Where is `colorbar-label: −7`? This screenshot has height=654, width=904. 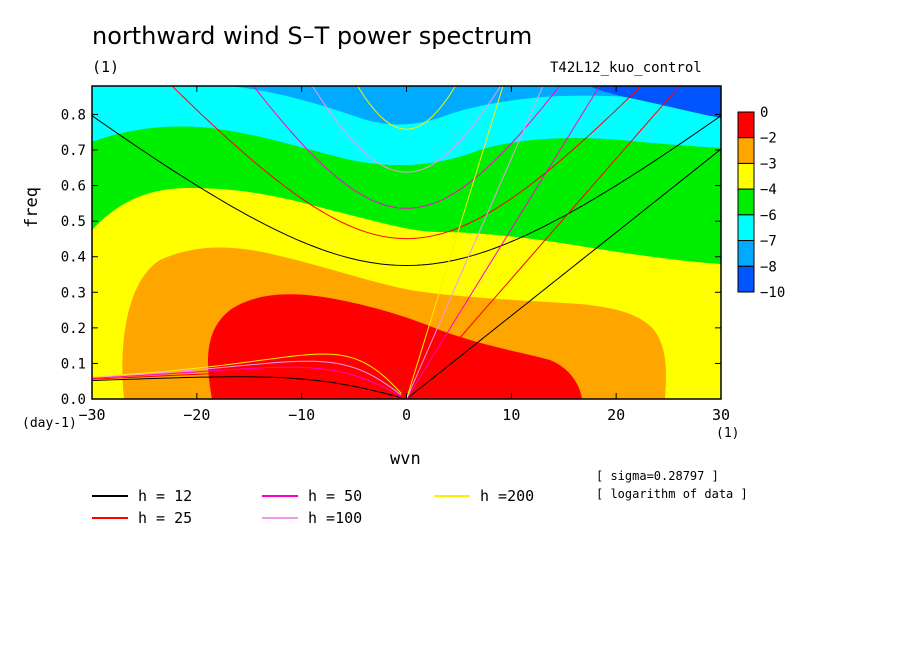
colorbar-label: −7 is located at coordinates (768, 242).